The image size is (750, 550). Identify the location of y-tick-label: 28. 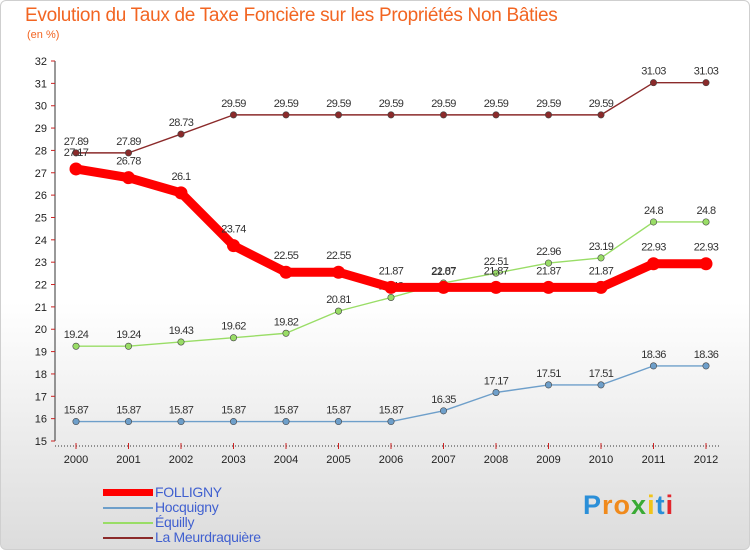
(41, 151).